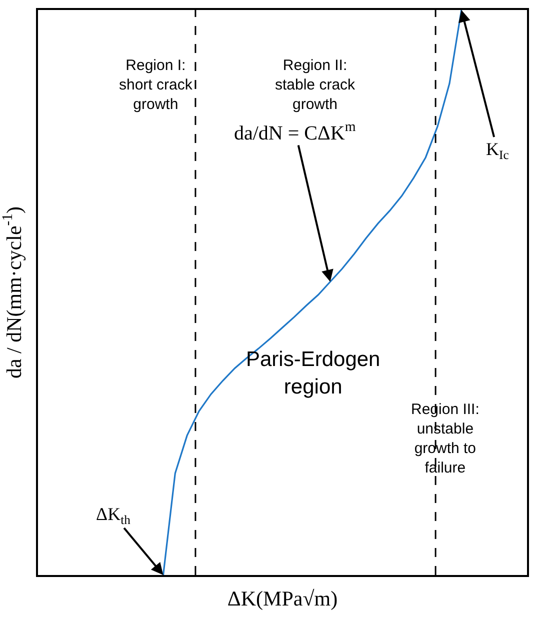 Image resolution: width=538 pixels, height=627 pixels. Describe the element at coordinates (282, 598) in the screenshot. I see `x-axis-title: ΔK(MPa√m)` at that location.